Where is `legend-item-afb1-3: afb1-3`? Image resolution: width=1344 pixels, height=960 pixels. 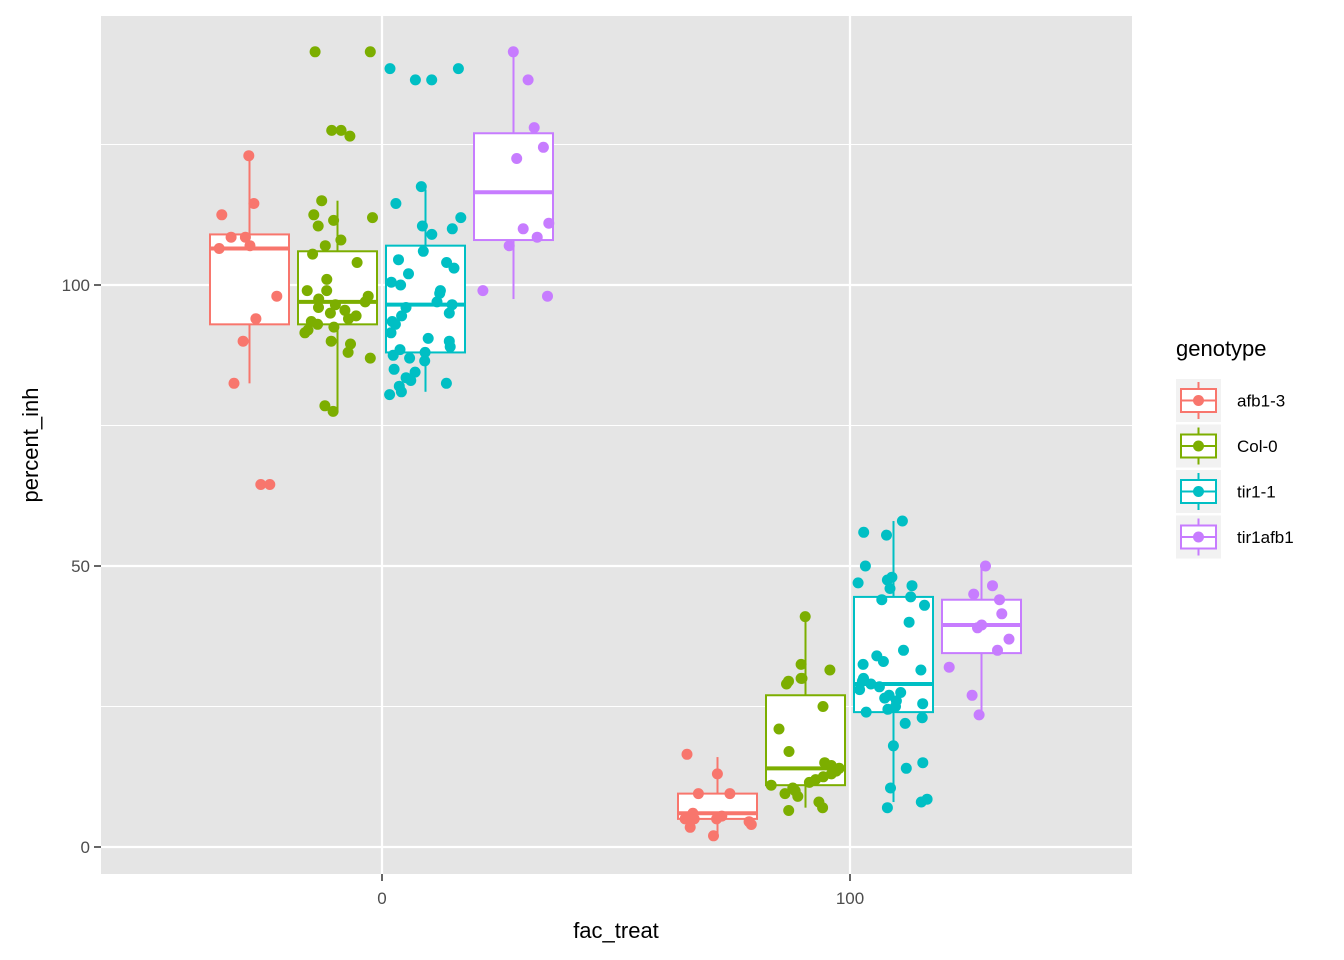
legend-item-afb1-3: afb1-3 is located at coordinates (1230, 400).